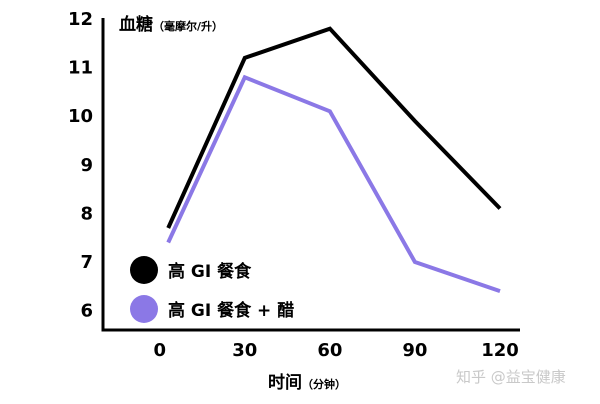  I want to click on legend-item-series-2: 高 GI 餐食 + 醋, so click(212, 309).